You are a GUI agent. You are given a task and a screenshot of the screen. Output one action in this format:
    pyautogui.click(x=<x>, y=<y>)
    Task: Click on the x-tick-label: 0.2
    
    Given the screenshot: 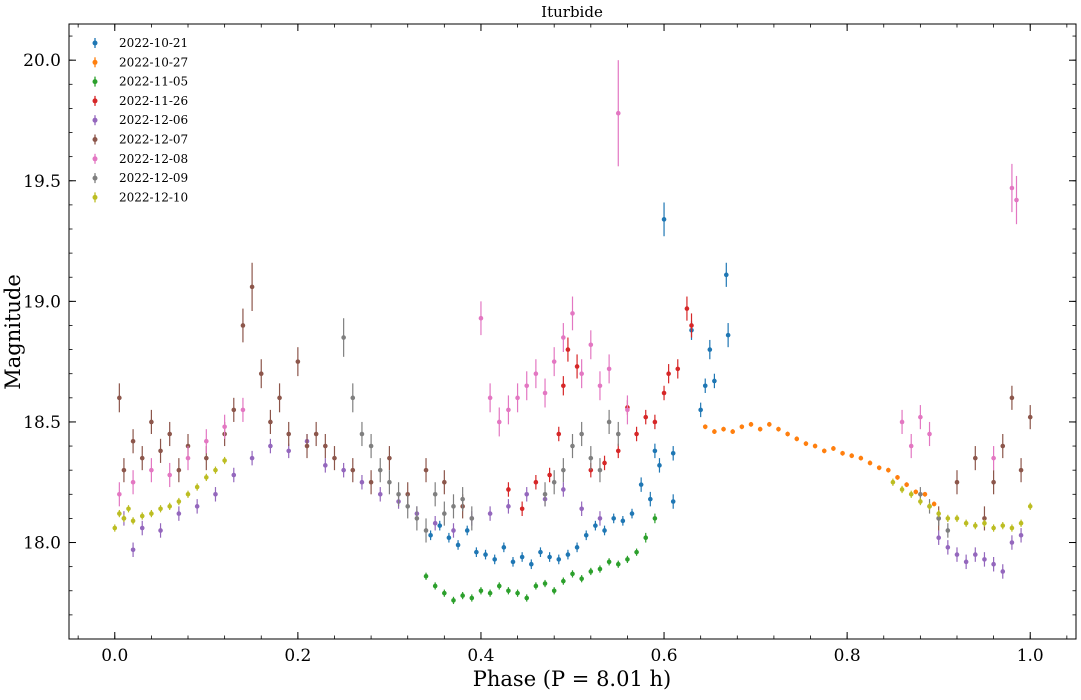 What is the action you would take?
    pyautogui.click(x=297, y=656)
    